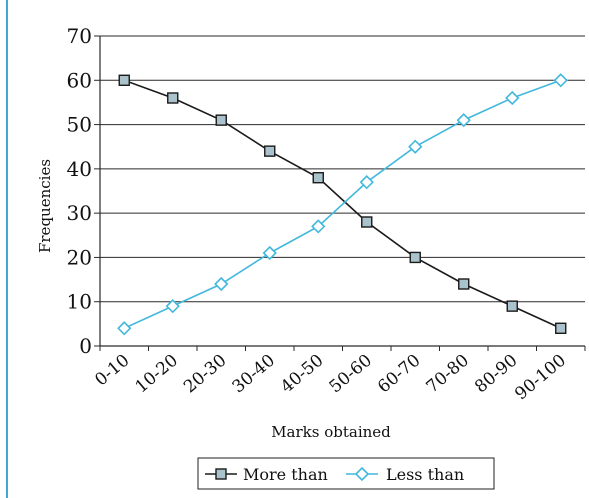 The image size is (589, 498). What do you see at coordinates (79, 80) in the screenshot?
I see `y-tick-label: 60` at bounding box center [79, 80].